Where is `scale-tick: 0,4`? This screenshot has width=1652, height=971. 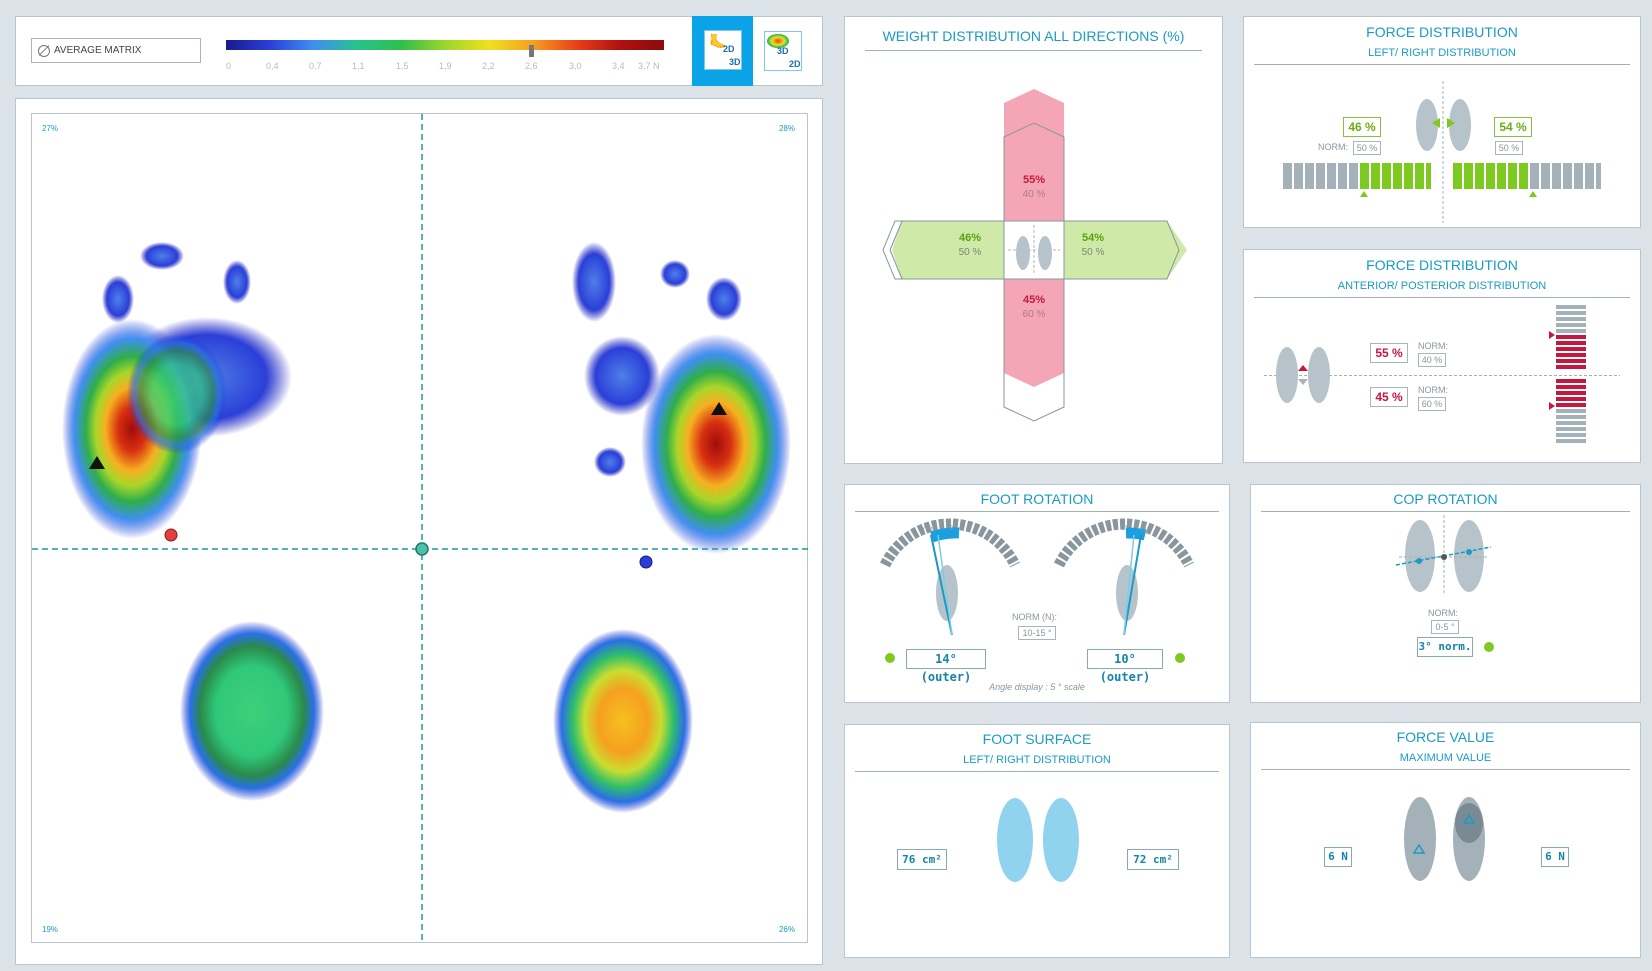 scale-tick: 0,4 is located at coordinates (272, 66).